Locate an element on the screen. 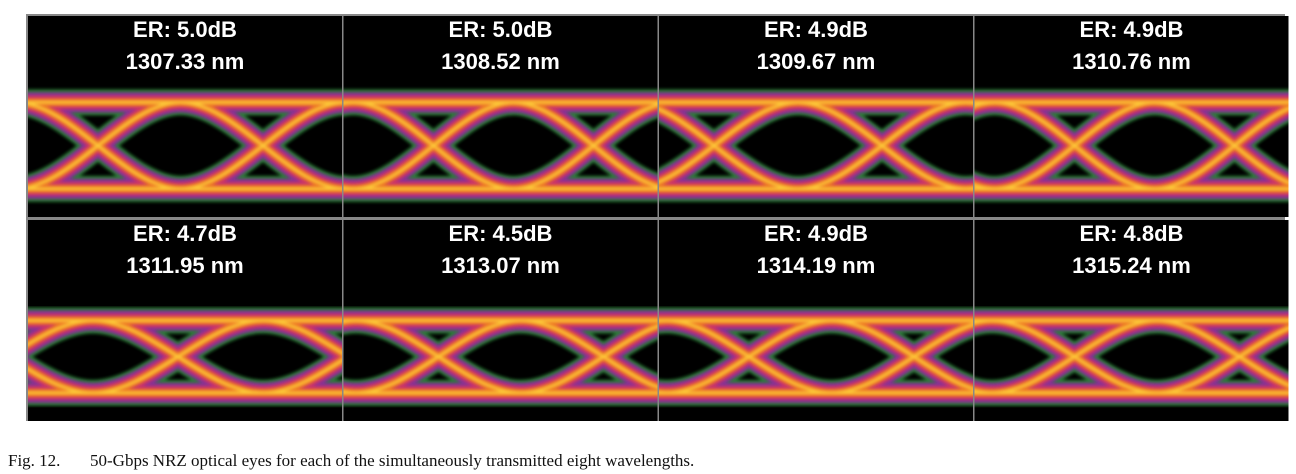 This screenshot has height=474, width=1296. eye-panel: ER: 4.9dB 1310.76 nm is located at coordinates (1131, 116).